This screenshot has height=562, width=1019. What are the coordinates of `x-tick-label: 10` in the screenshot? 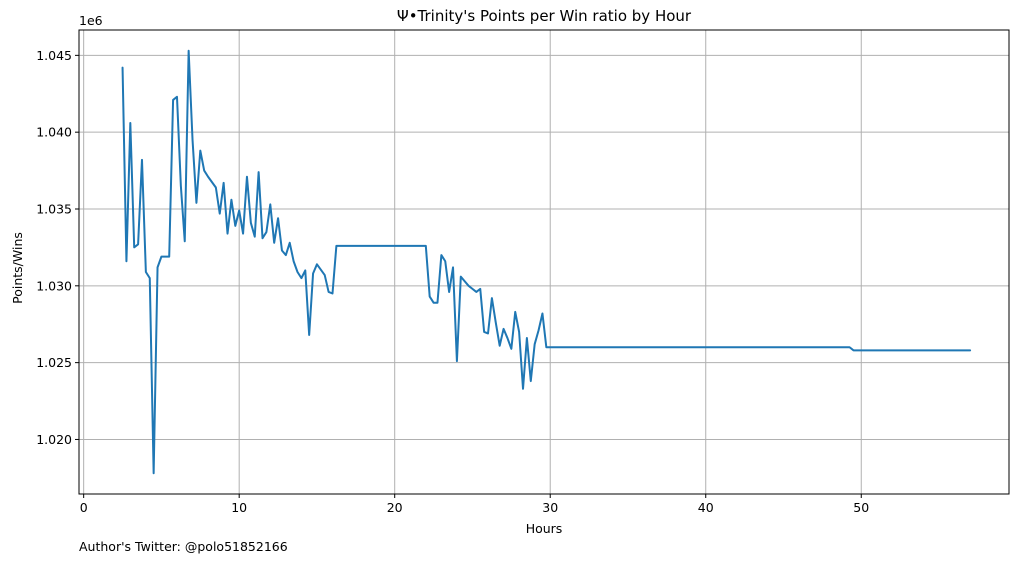 It's located at (239, 507).